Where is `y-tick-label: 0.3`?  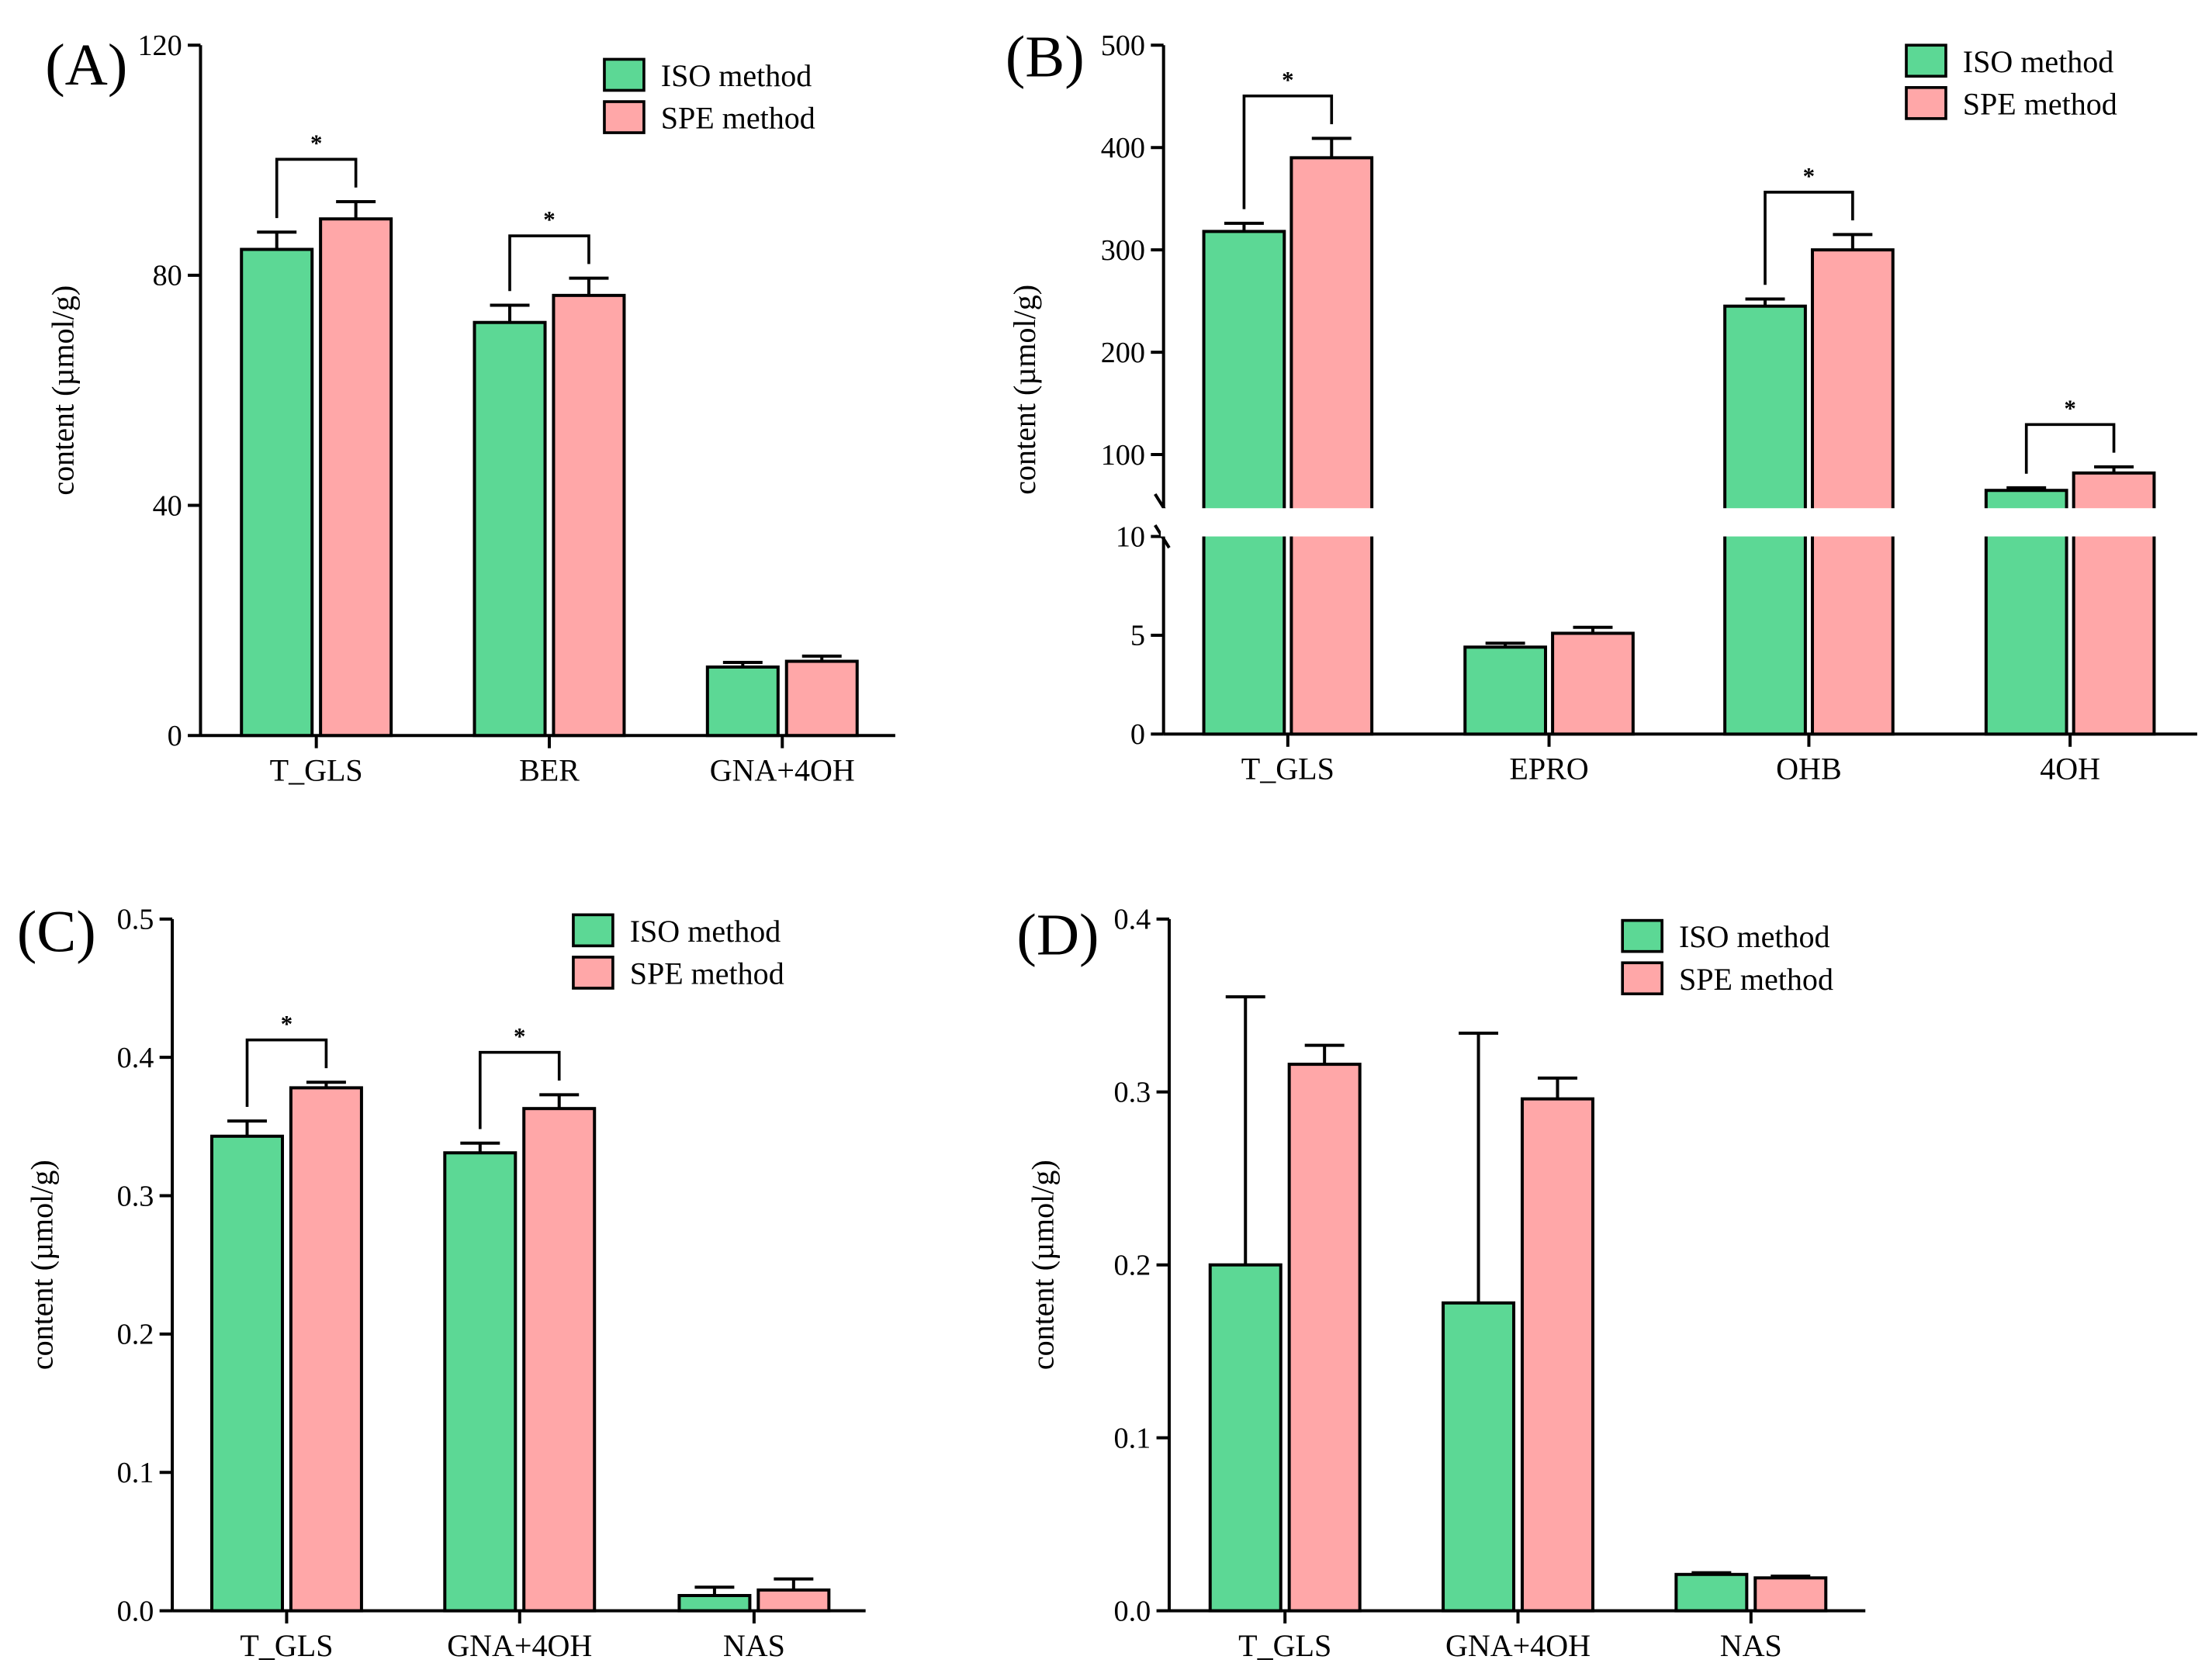 y-tick-label: 0.3 is located at coordinates (1132, 1093).